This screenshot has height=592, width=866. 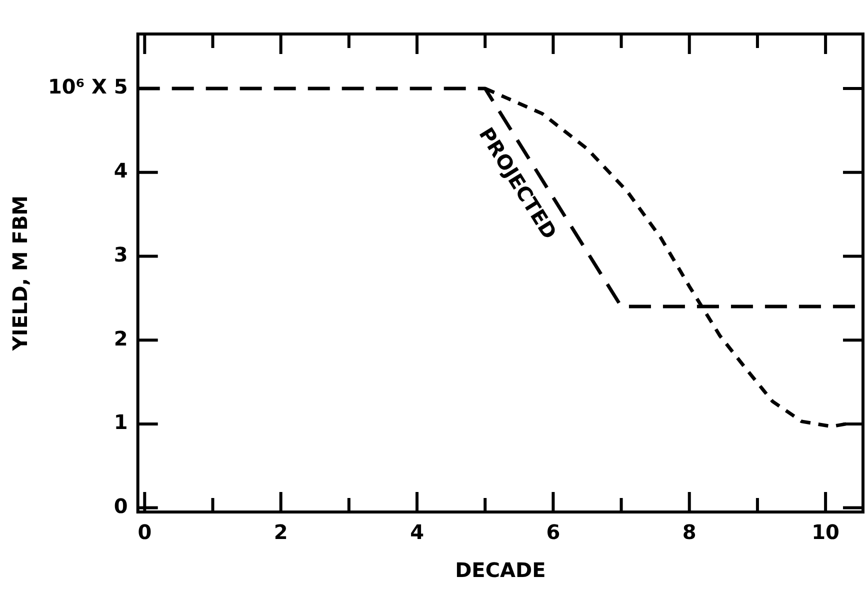 What do you see at coordinates (88, 86) in the screenshot?
I see `y-tick-label: 10⁶ X 5` at bounding box center [88, 86].